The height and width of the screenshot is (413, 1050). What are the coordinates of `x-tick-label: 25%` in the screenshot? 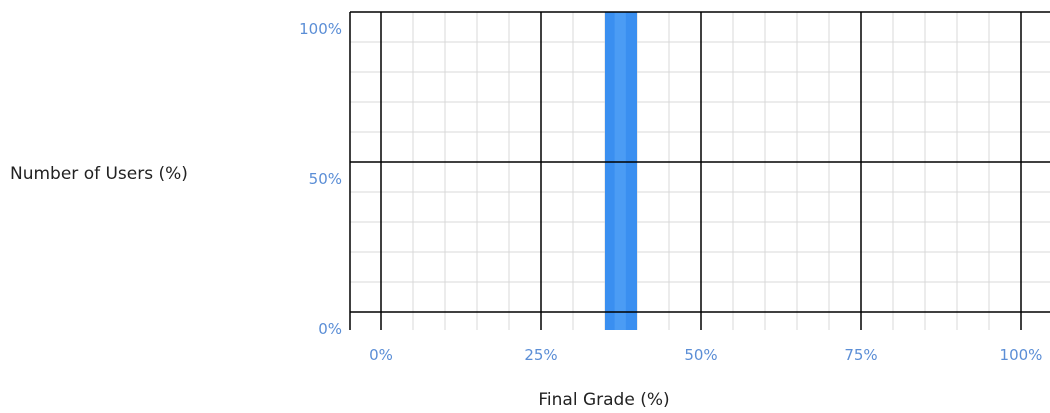 It's located at (540, 355).